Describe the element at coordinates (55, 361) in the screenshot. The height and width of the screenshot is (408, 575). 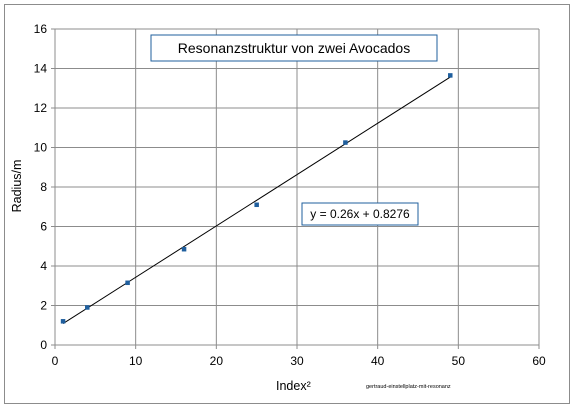
I see `x-tick-label: 0` at that location.